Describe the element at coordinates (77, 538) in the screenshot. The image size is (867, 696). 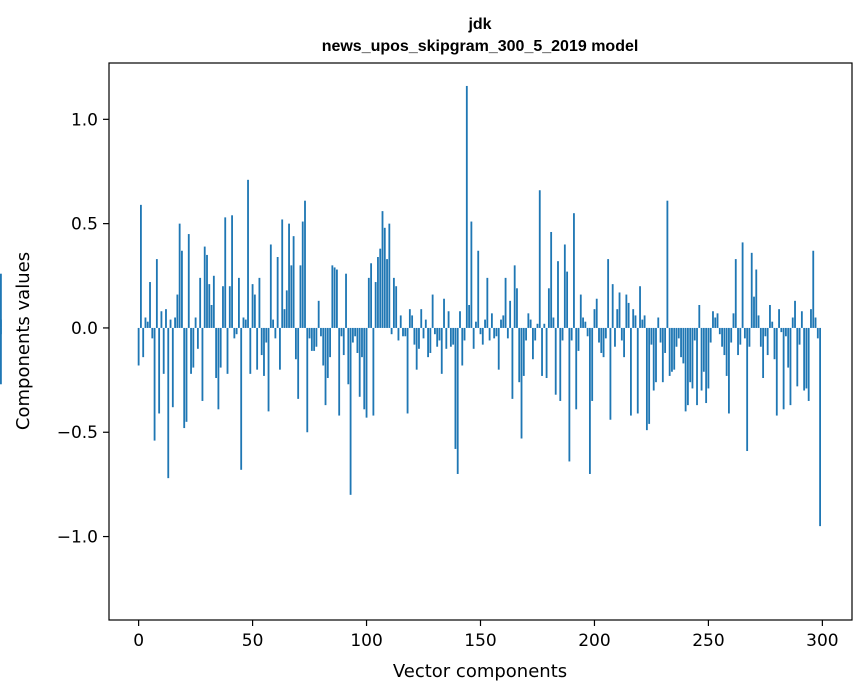
I see `y-tick-label: −1.0` at that location.